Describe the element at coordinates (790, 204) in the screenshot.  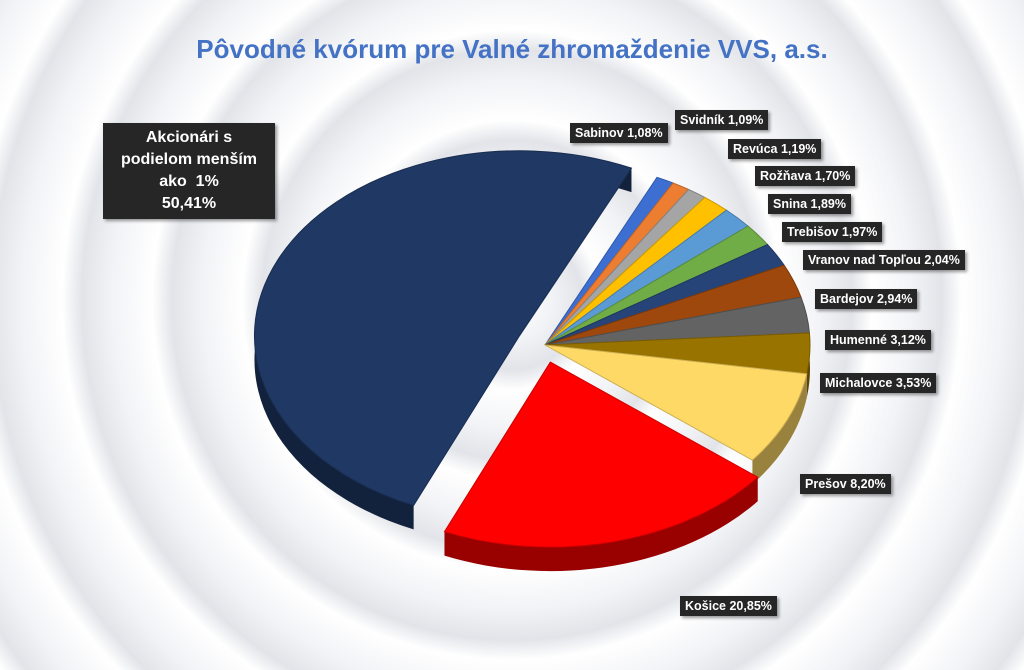
I see `label-category: Snina` at that location.